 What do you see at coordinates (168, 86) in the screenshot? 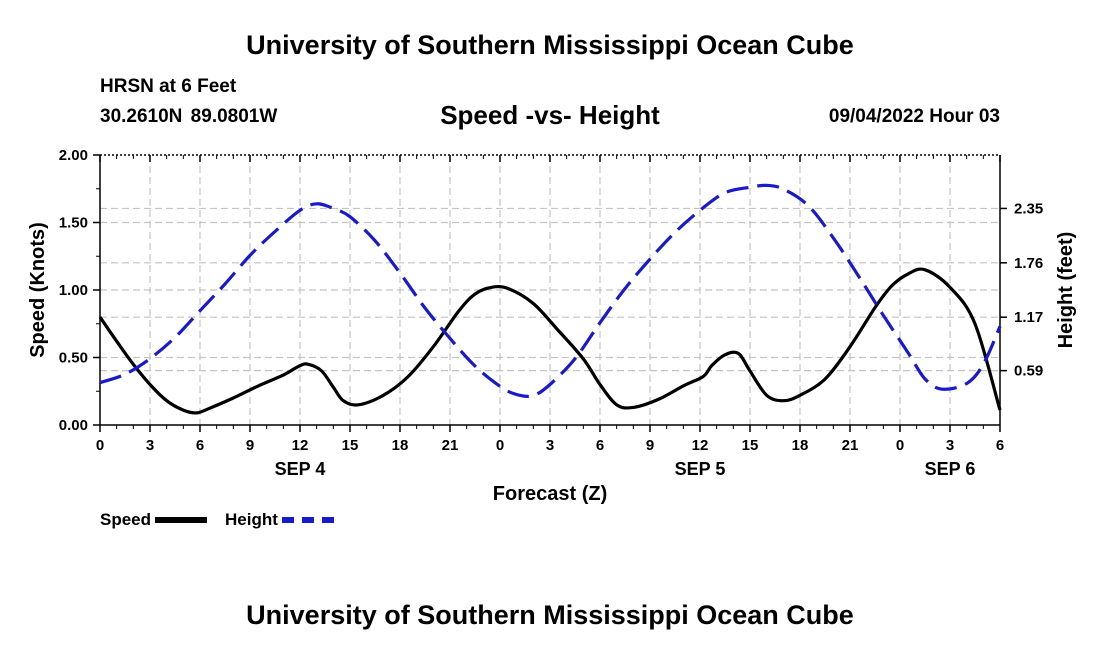
I see `station-name: HRSN at 6 Feet` at bounding box center [168, 86].